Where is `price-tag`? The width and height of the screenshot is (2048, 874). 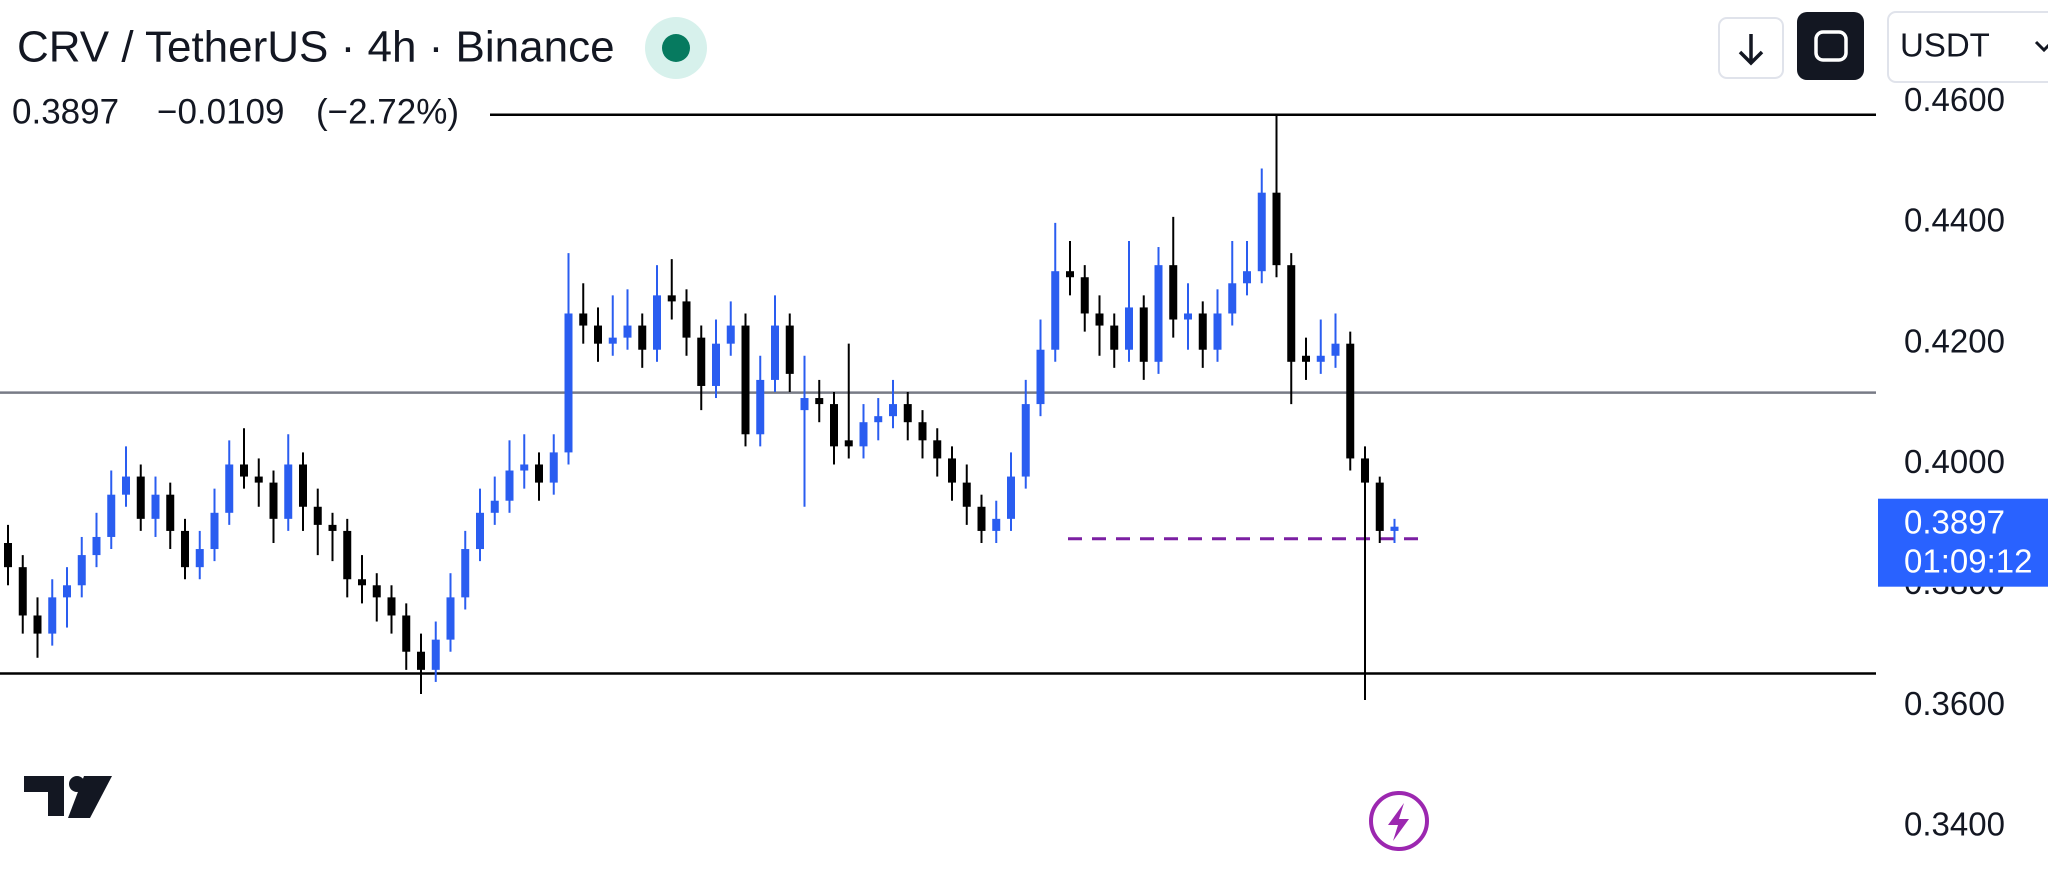
price-tag is located at coordinates (1963, 542).